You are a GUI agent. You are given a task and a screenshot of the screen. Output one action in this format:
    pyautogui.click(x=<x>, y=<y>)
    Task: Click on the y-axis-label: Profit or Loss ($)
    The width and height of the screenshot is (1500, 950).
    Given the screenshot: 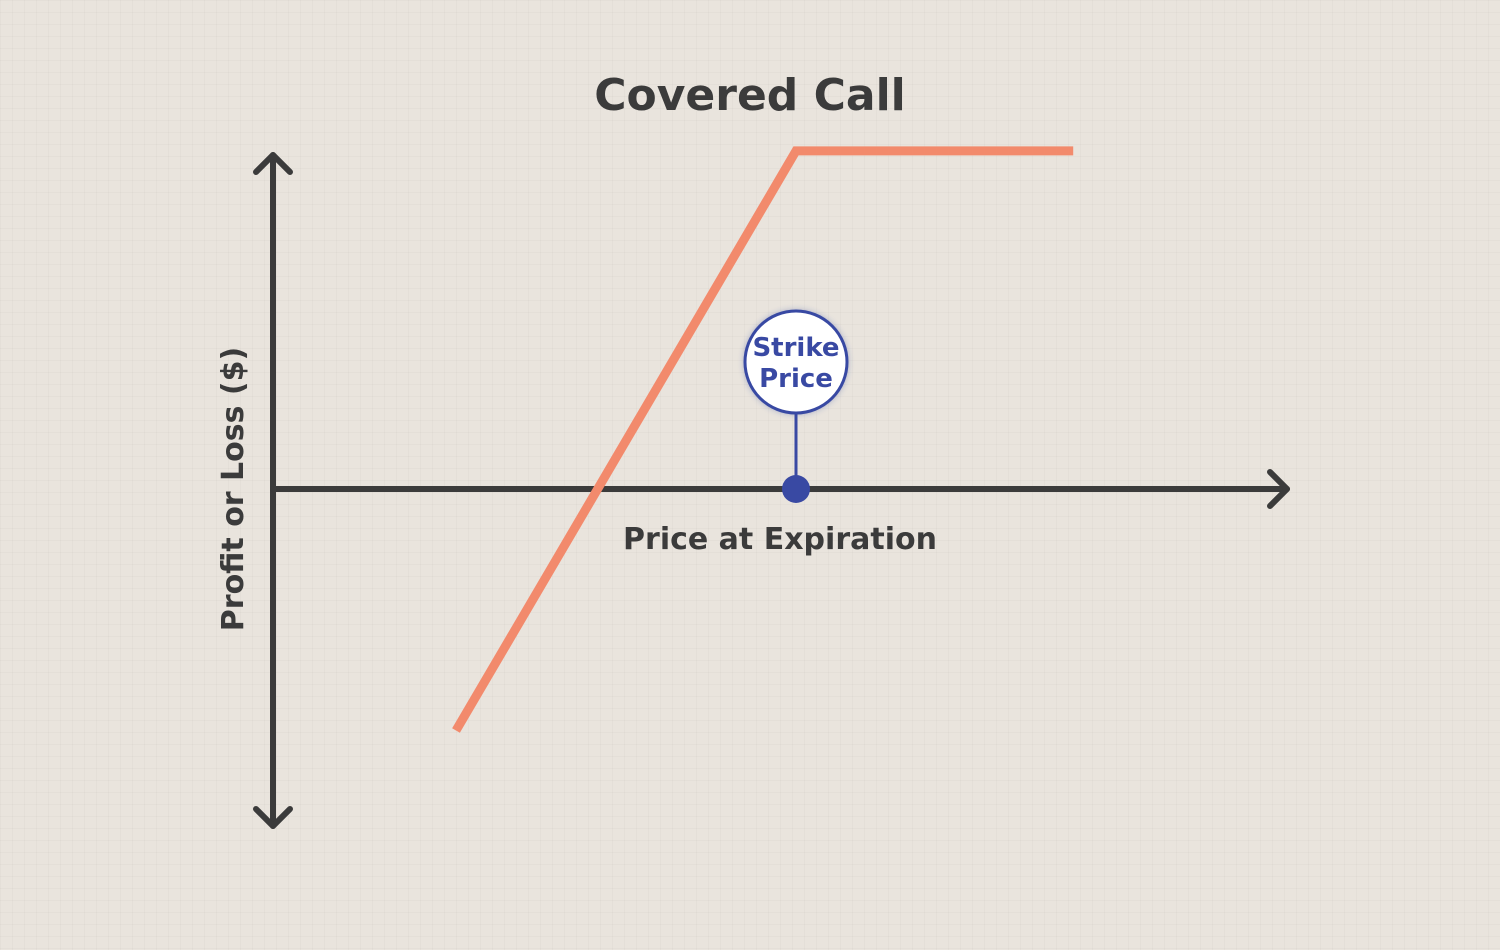 What is the action you would take?
    pyautogui.click(x=233, y=489)
    